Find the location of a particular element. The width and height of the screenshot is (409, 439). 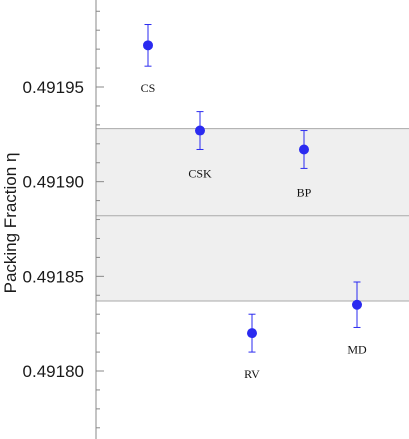

y-axis-label: Packing Fraction η is located at coordinates (10, 223).